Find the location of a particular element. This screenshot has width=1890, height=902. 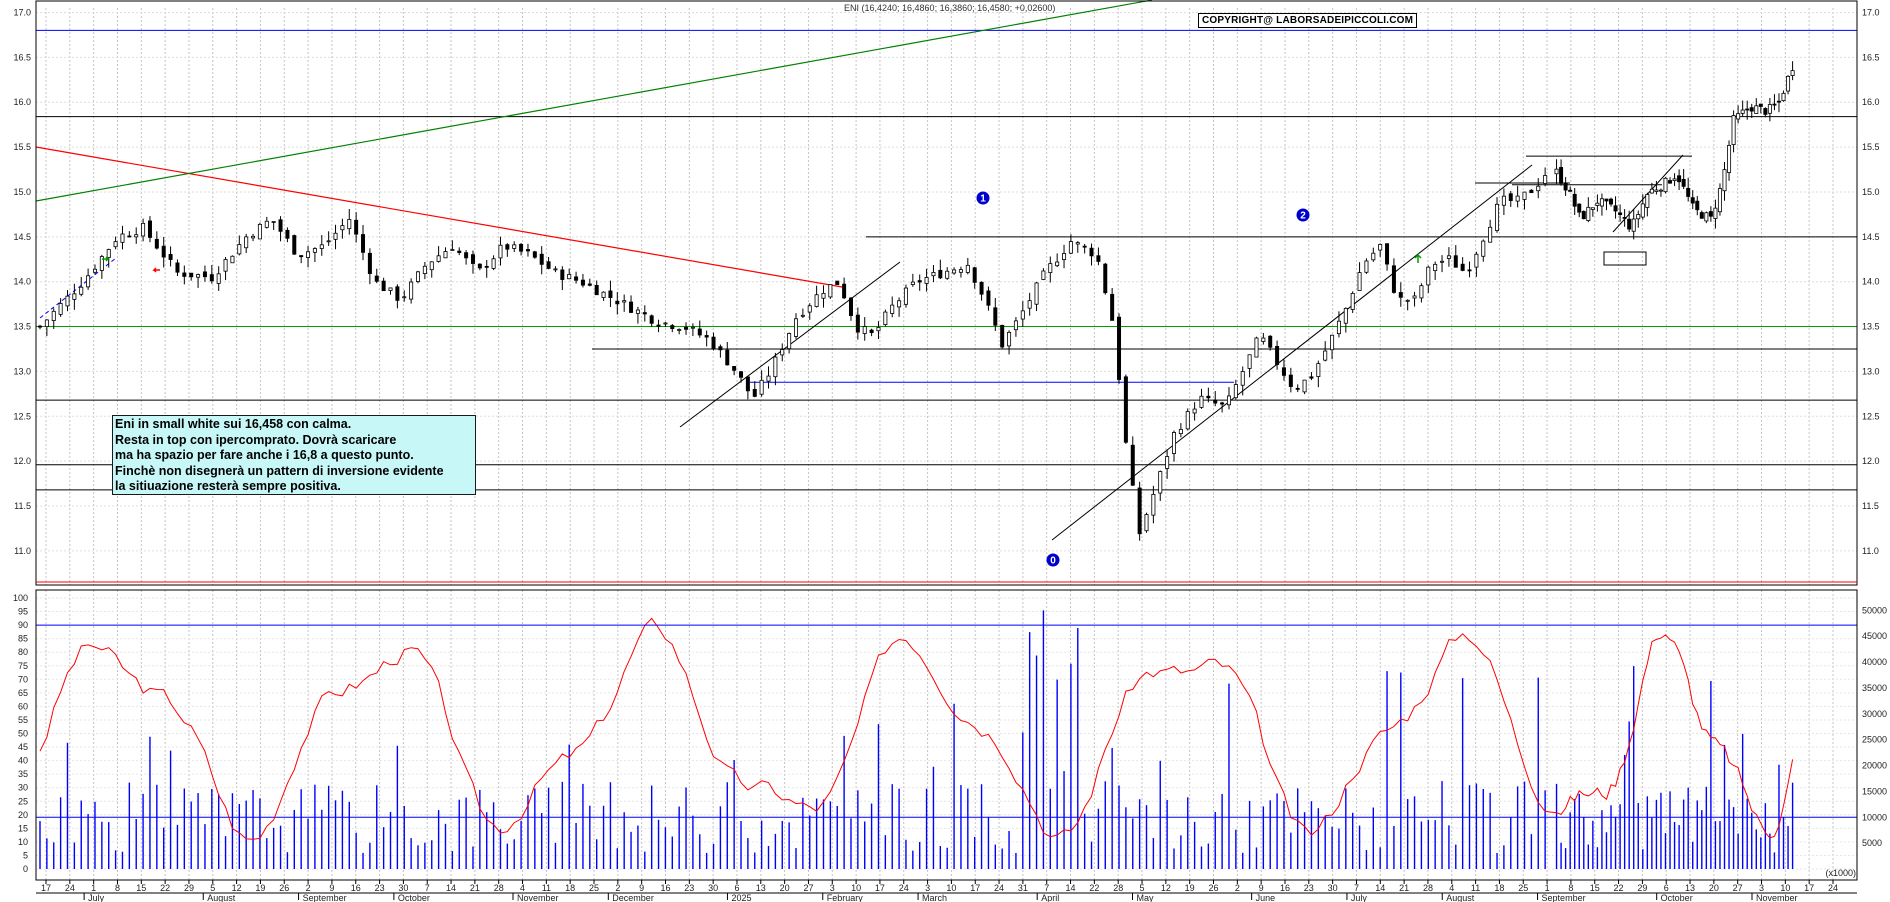

day-tick-label: 4 is located at coordinates (522, 888).